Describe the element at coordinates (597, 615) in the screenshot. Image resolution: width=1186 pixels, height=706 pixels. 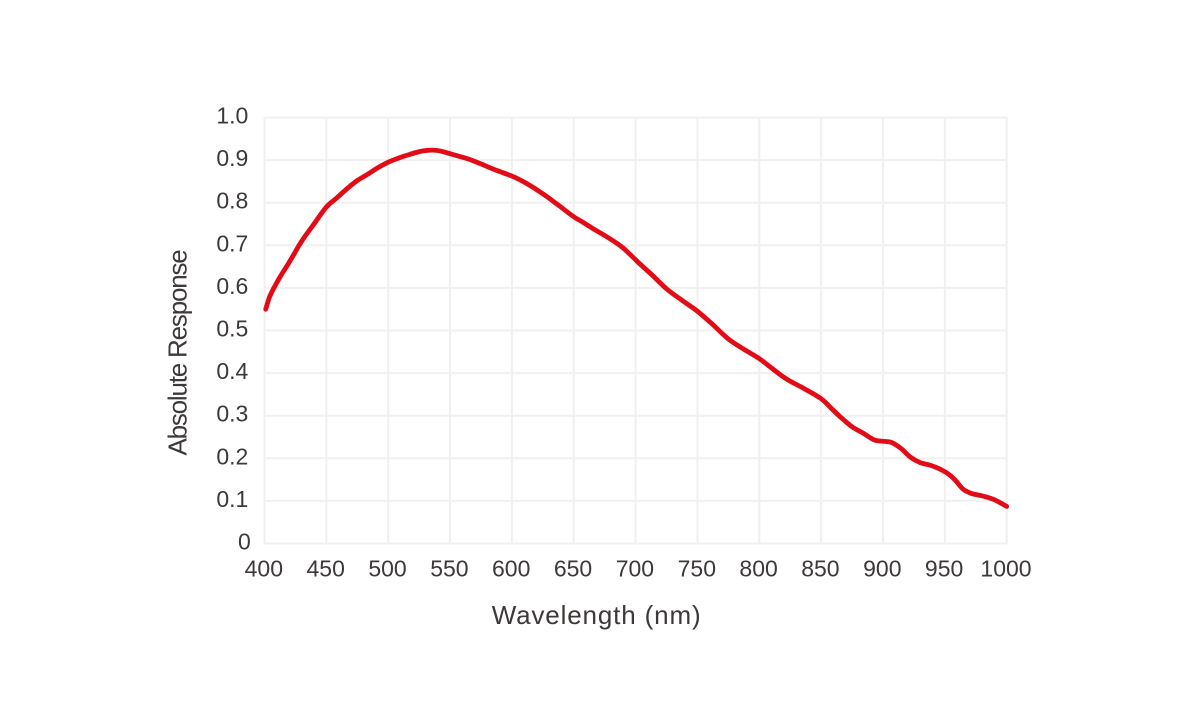
I see `svg-text: Wavelength (nm)` at that location.